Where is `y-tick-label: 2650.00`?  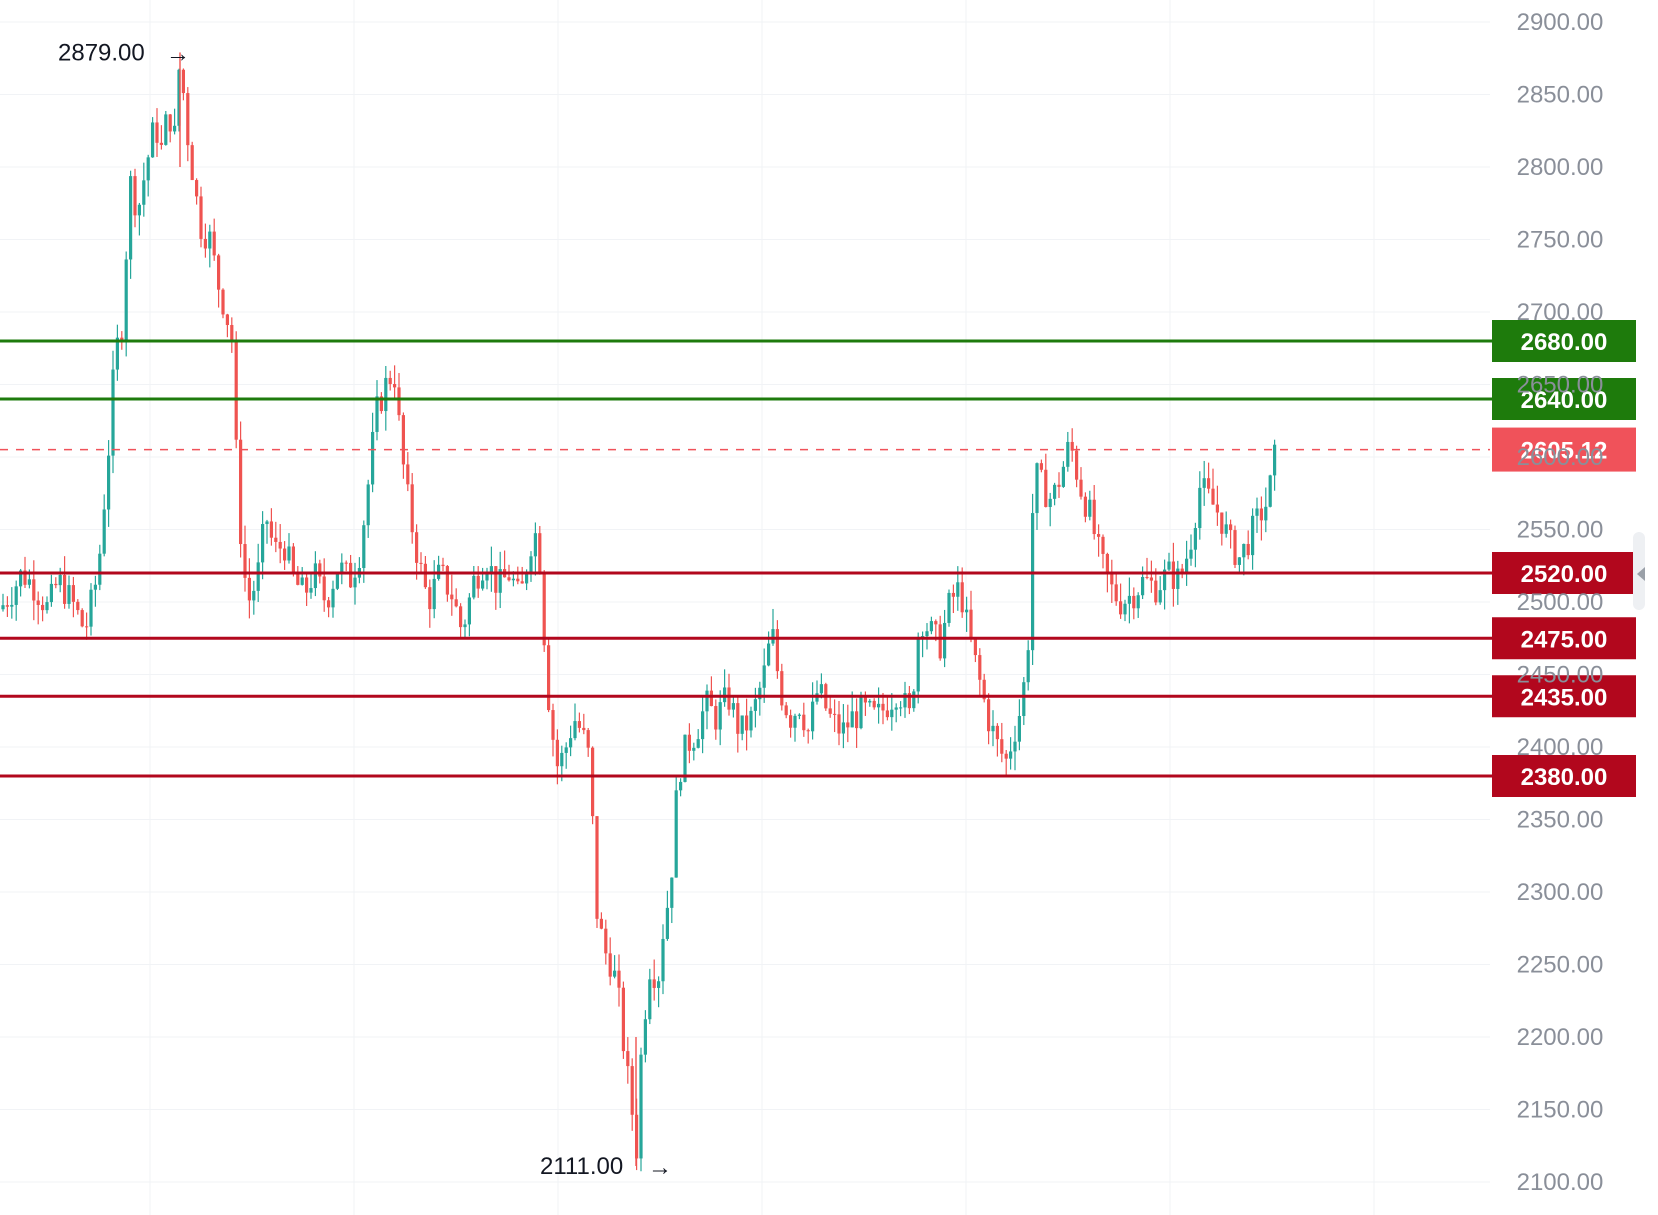
y-tick-label: 2650.00 is located at coordinates (1560, 385).